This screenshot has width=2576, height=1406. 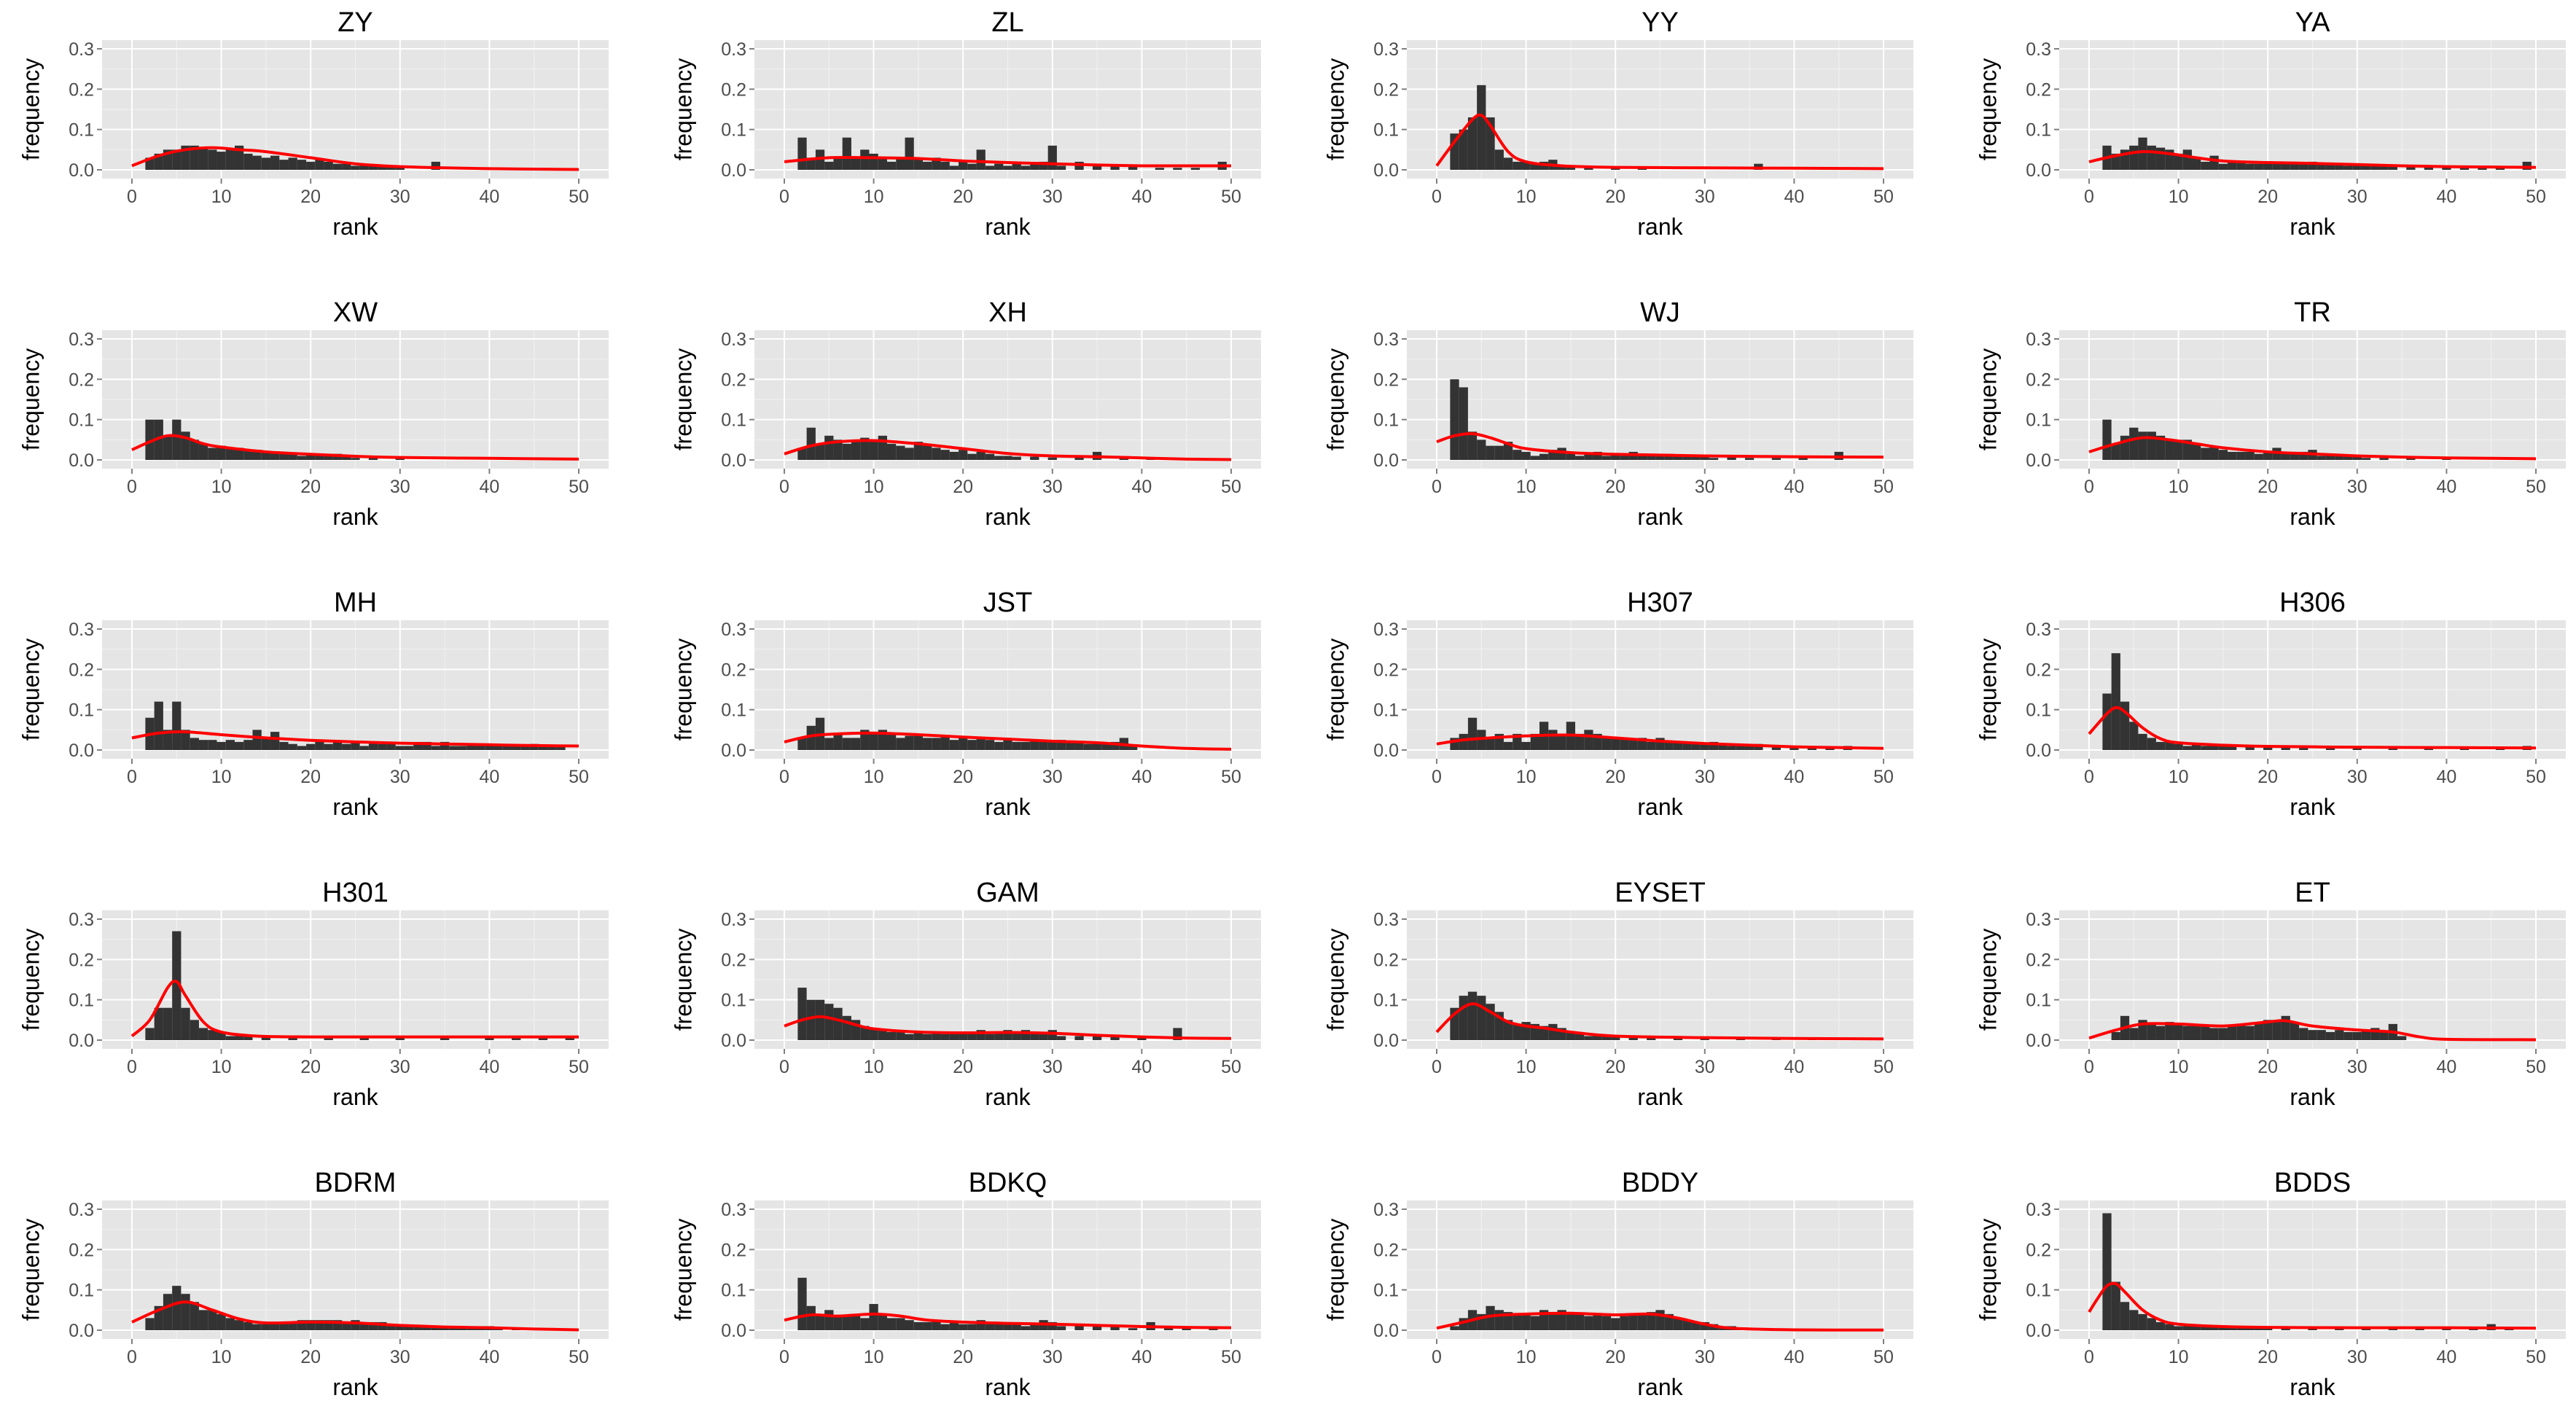 I want to click on y-axis: 0.0 0.1 0.2 0.3, so click(x=737, y=1270).